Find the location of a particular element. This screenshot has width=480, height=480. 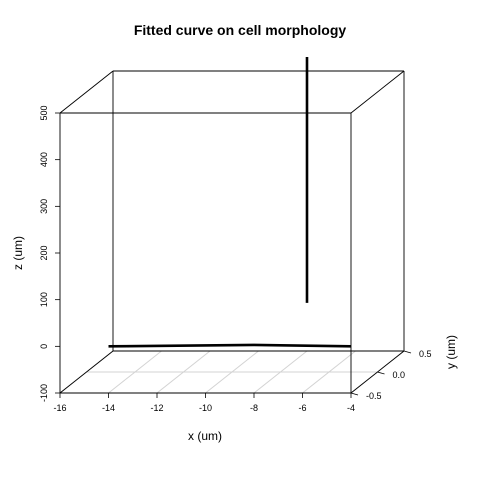

x-tick-label: -4 is located at coordinates (351, 408).